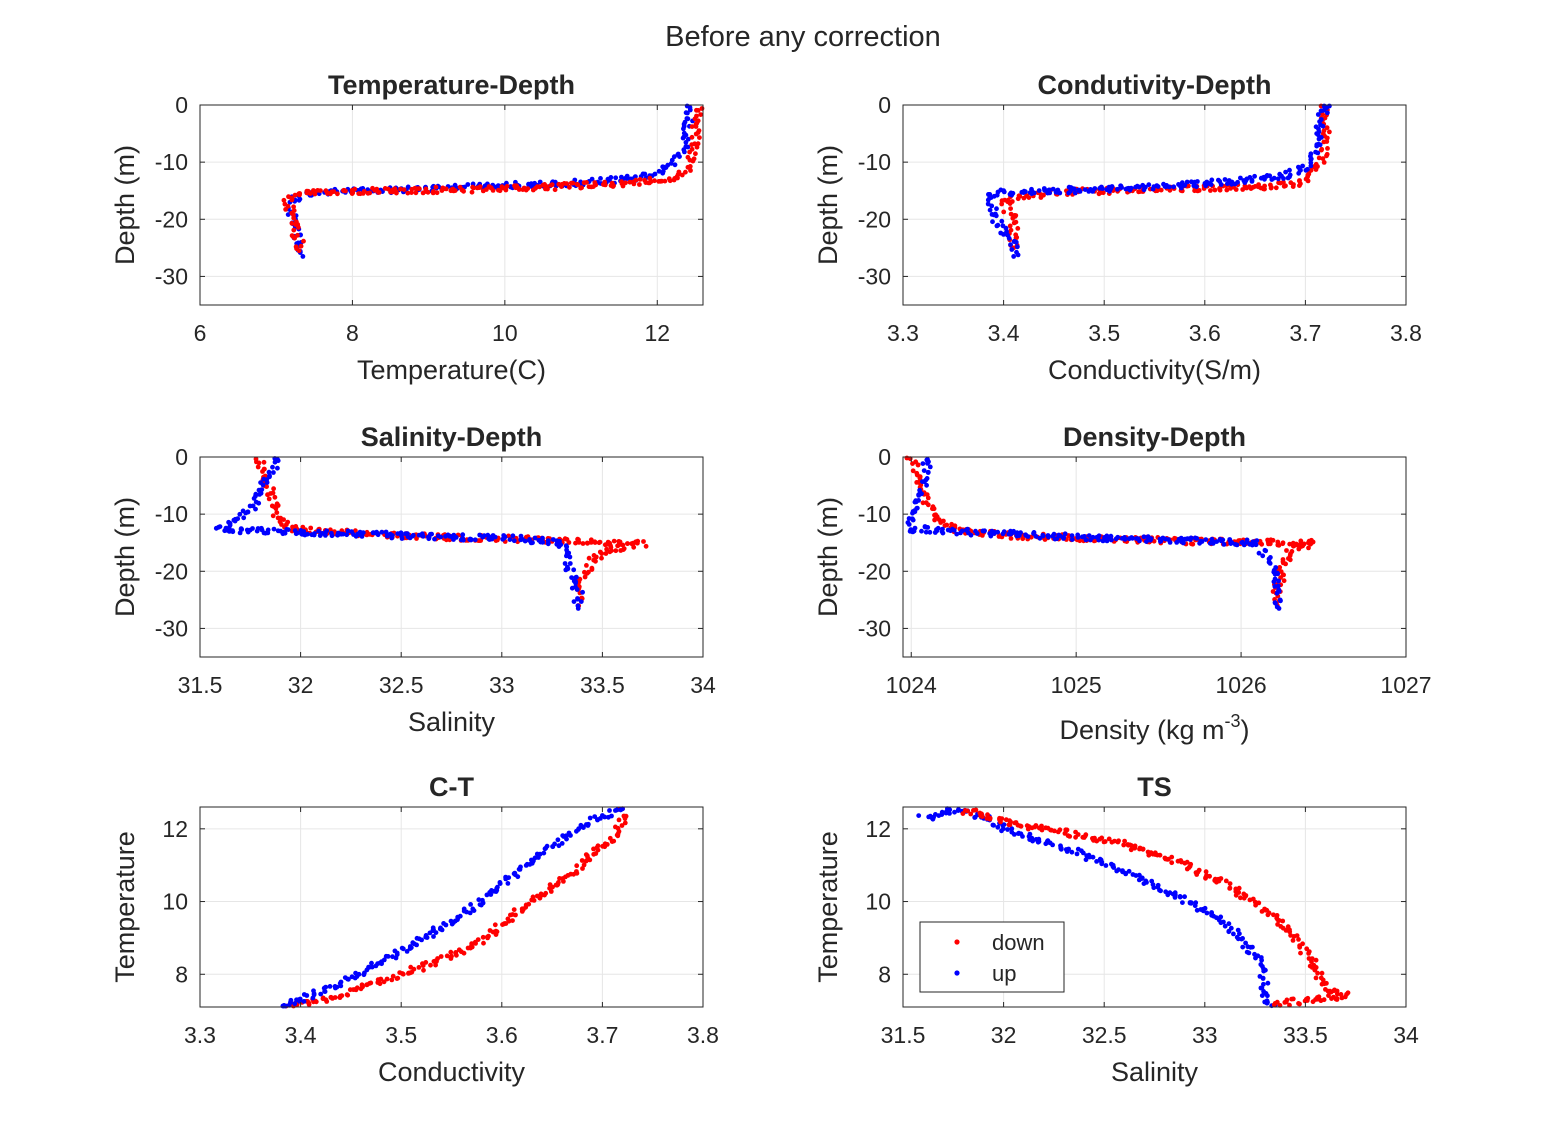 Image resolution: width=1554 pixels, height=1132 pixels. What do you see at coordinates (1154, 370) in the screenshot?
I see `x-axis-label: Conductivity(S/m)` at bounding box center [1154, 370].